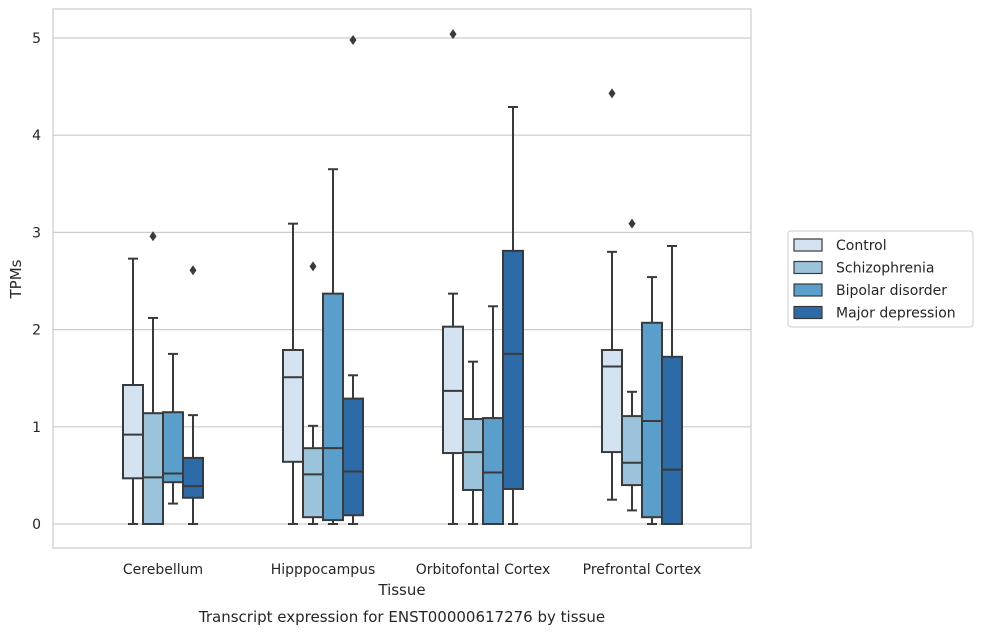  What do you see at coordinates (896, 314) in the screenshot?
I see `legend-label: Major depression` at bounding box center [896, 314].